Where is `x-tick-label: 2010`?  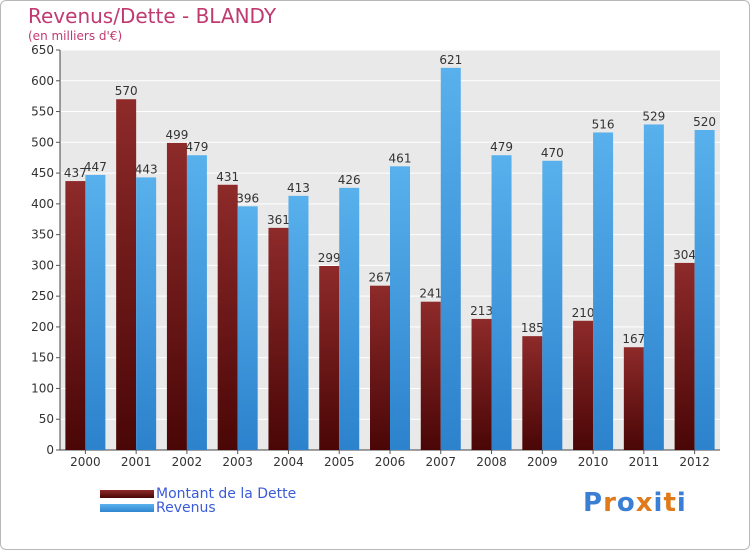 x-tick-label: 2010 is located at coordinates (593, 462).